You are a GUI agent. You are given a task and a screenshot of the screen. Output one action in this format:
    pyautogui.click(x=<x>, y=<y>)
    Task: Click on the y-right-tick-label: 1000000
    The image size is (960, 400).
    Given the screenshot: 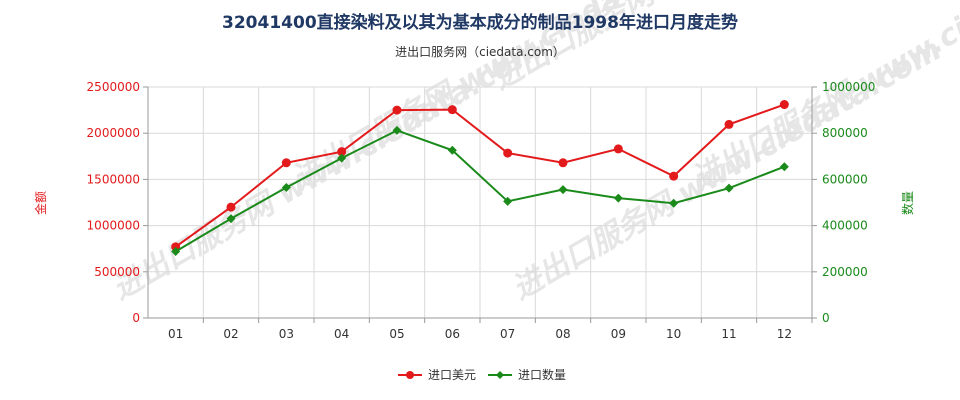 What is the action you would take?
    pyautogui.click(x=848, y=87)
    